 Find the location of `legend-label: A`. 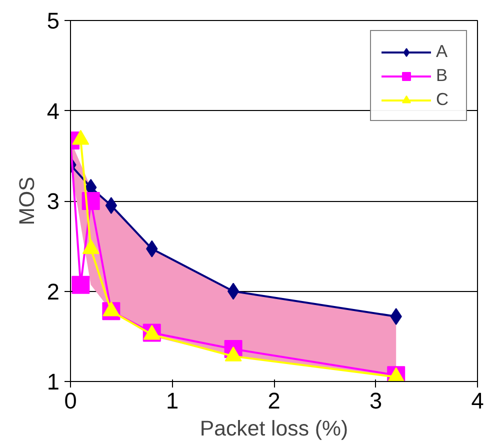

legend-label: A is located at coordinates (442, 51).